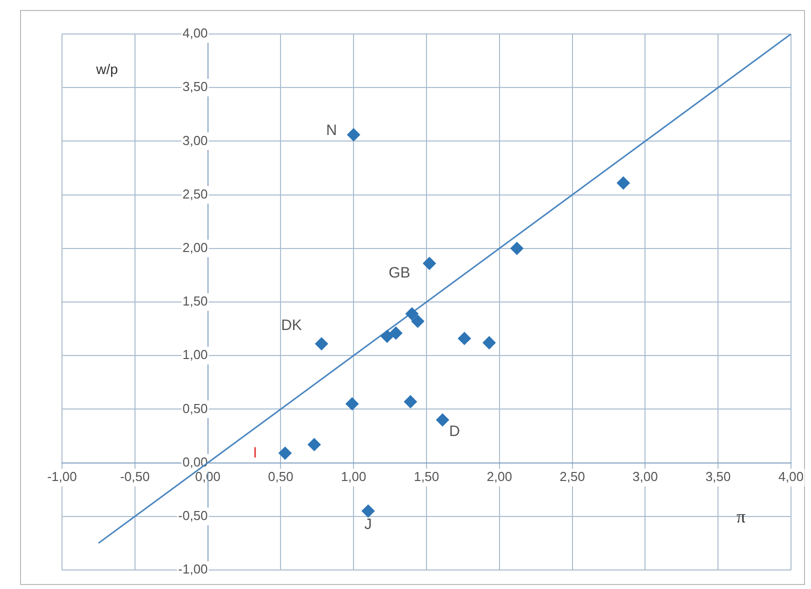  What do you see at coordinates (572, 476) in the screenshot?
I see `x-tick-label: 2,50` at bounding box center [572, 476].